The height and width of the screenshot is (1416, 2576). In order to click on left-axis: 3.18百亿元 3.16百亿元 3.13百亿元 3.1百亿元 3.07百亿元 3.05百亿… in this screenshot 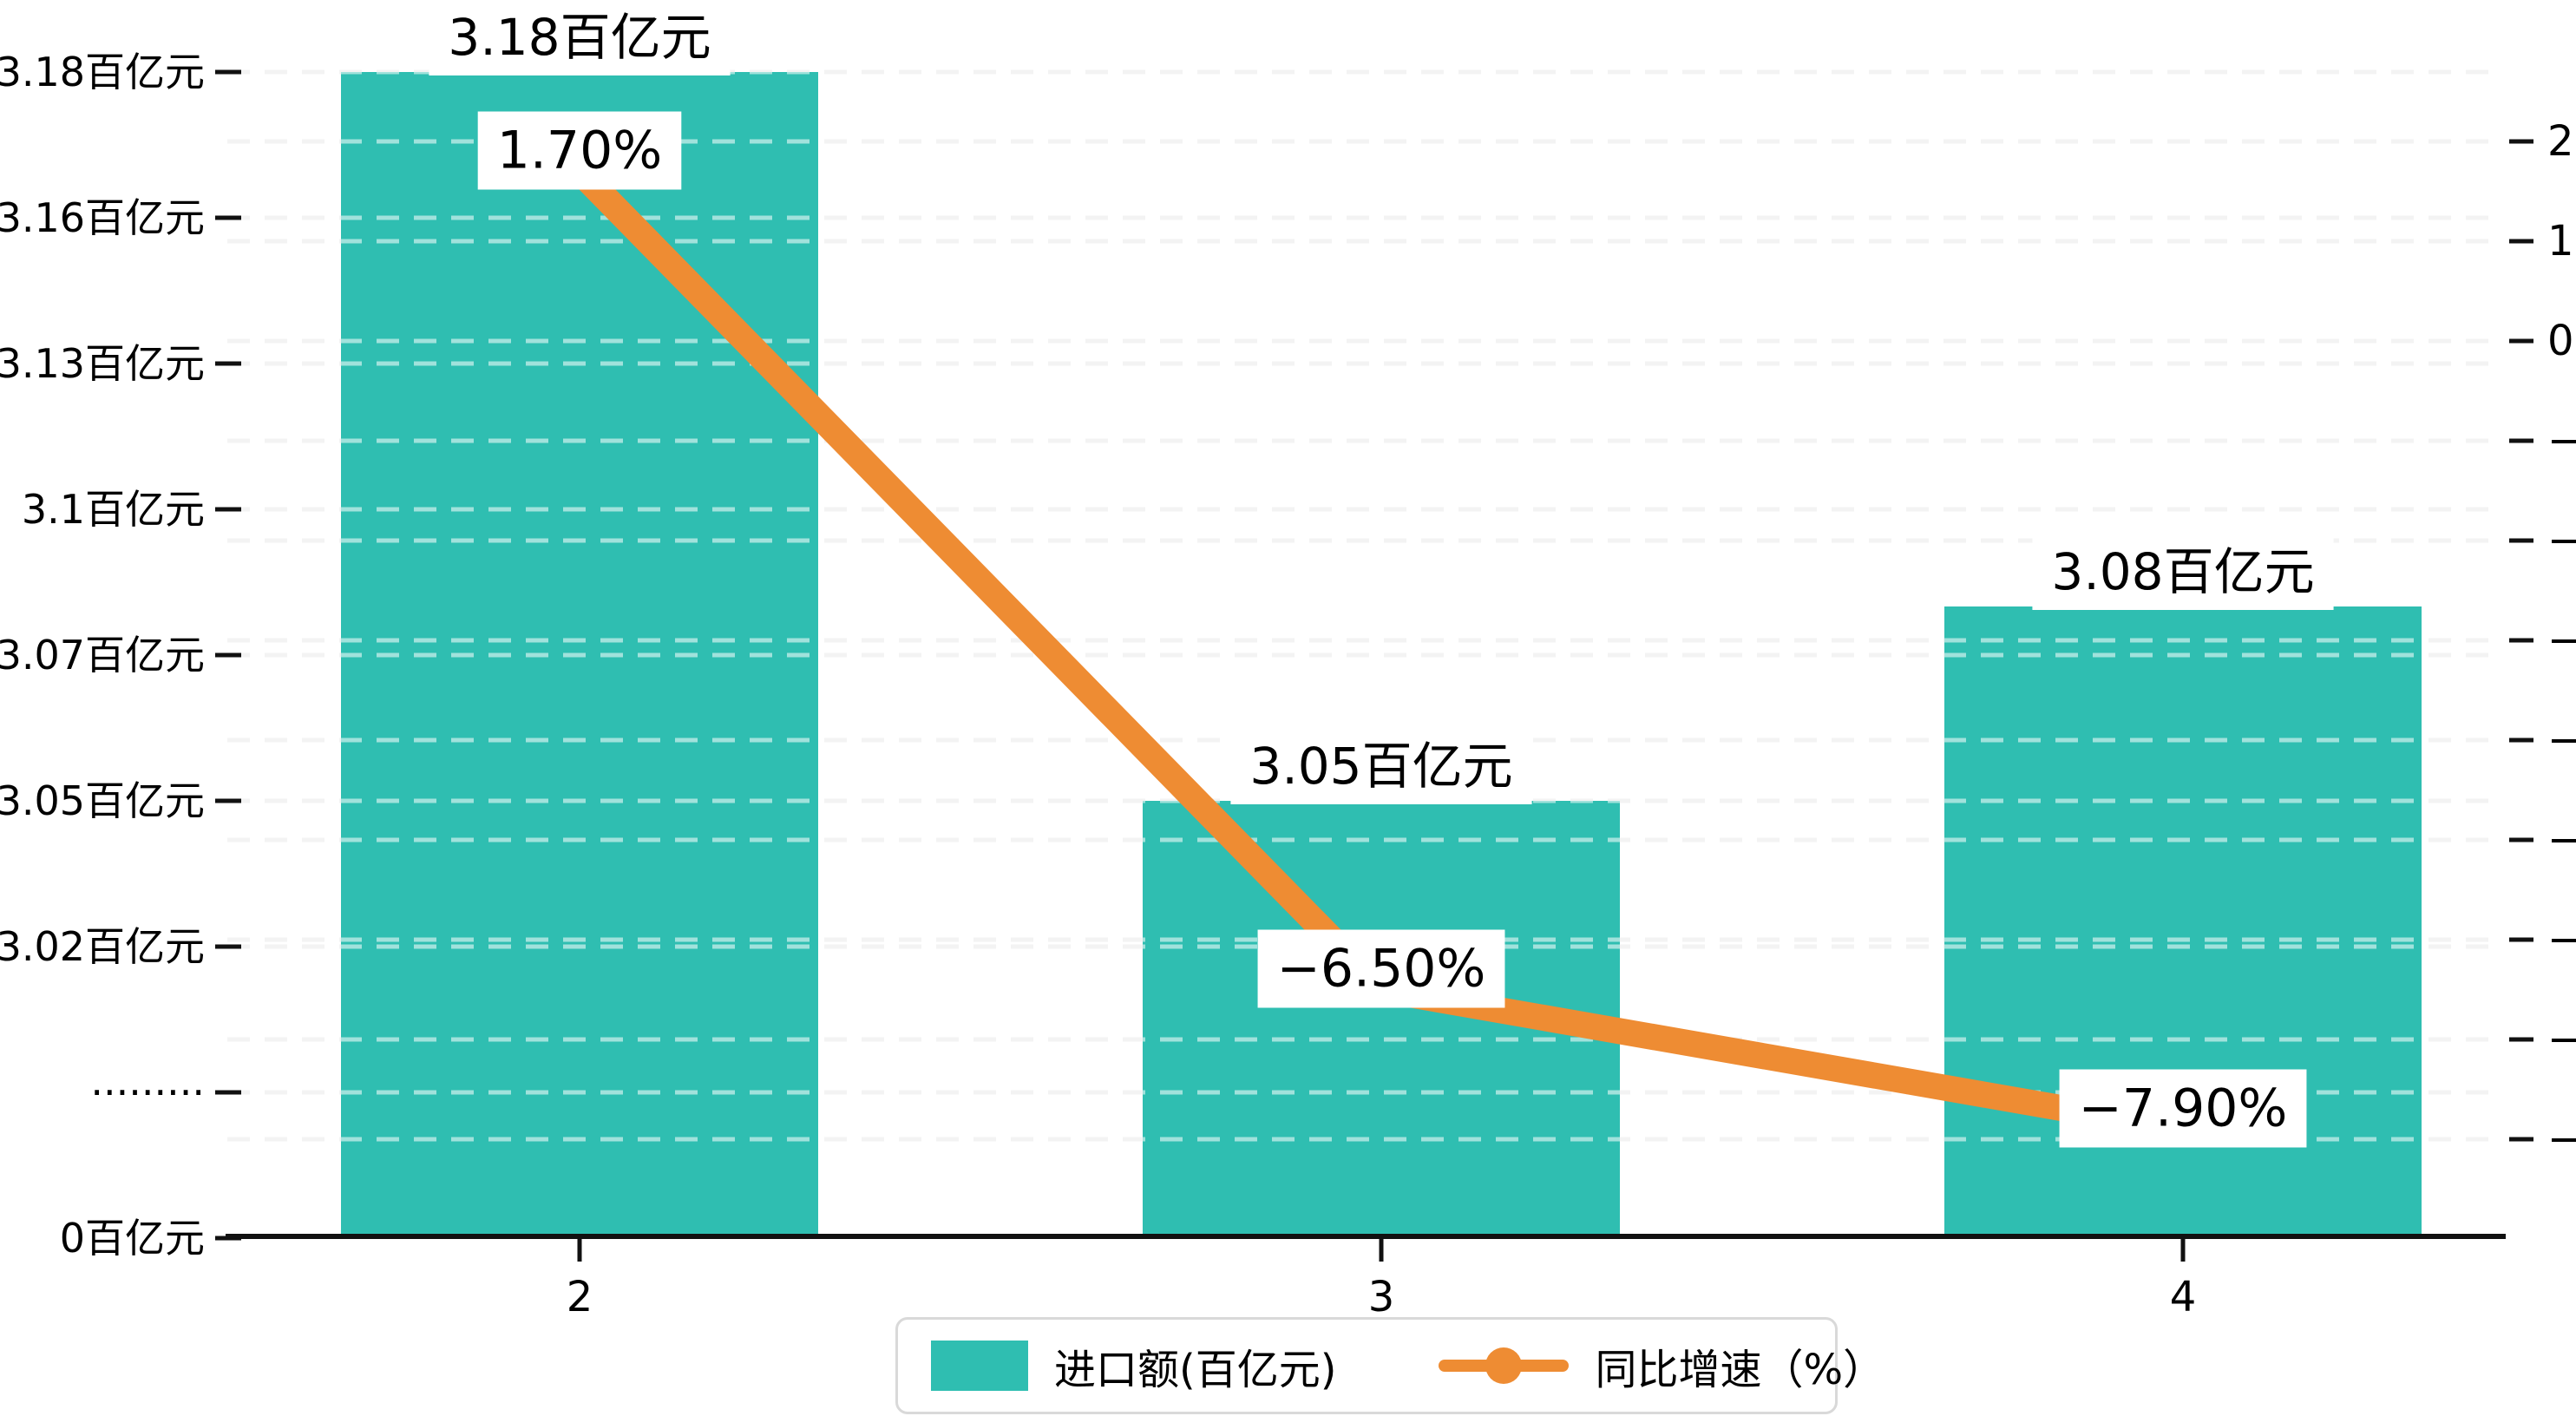, I will do `click(120, 655)`.